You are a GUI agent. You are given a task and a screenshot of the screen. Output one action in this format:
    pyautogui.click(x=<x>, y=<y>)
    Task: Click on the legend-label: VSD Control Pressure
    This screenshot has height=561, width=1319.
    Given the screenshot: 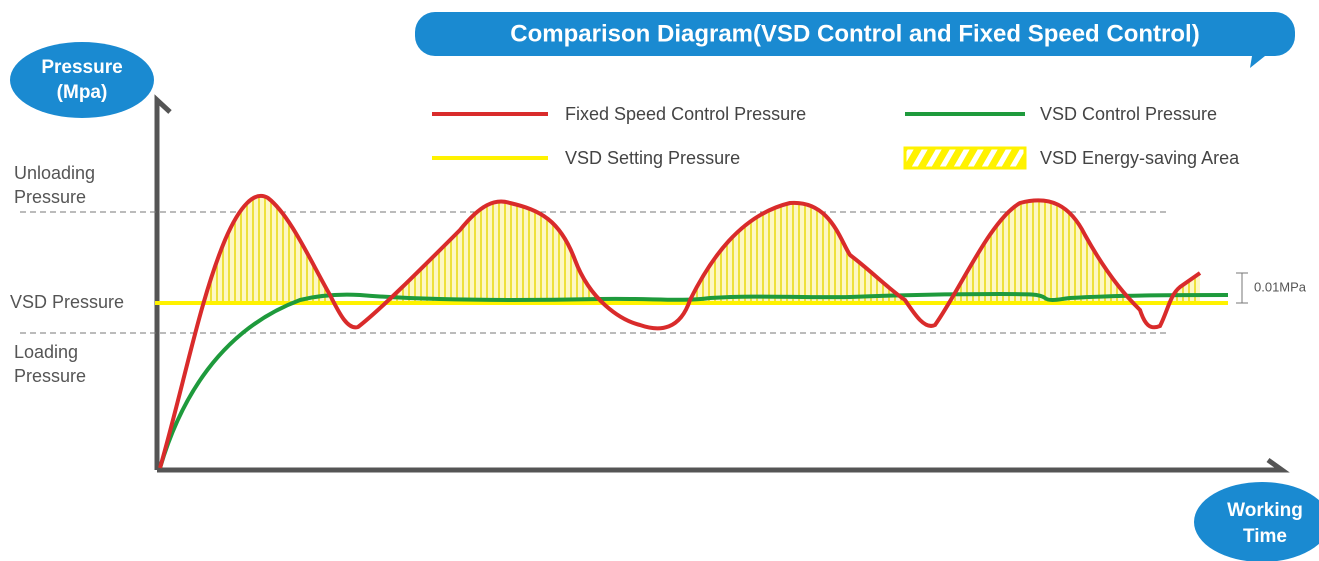 What is the action you would take?
    pyautogui.click(x=1128, y=114)
    